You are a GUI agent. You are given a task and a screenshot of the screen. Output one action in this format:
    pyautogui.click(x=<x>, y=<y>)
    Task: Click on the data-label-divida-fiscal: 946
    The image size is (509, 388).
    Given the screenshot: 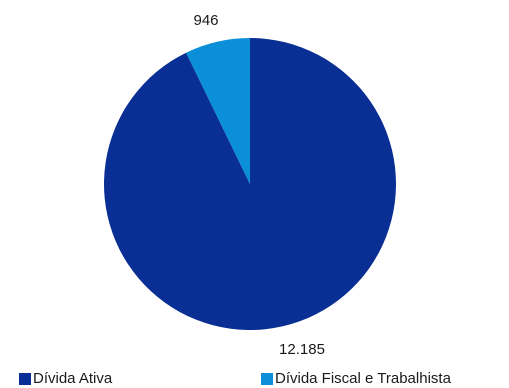 What is the action you would take?
    pyautogui.click(x=205, y=20)
    